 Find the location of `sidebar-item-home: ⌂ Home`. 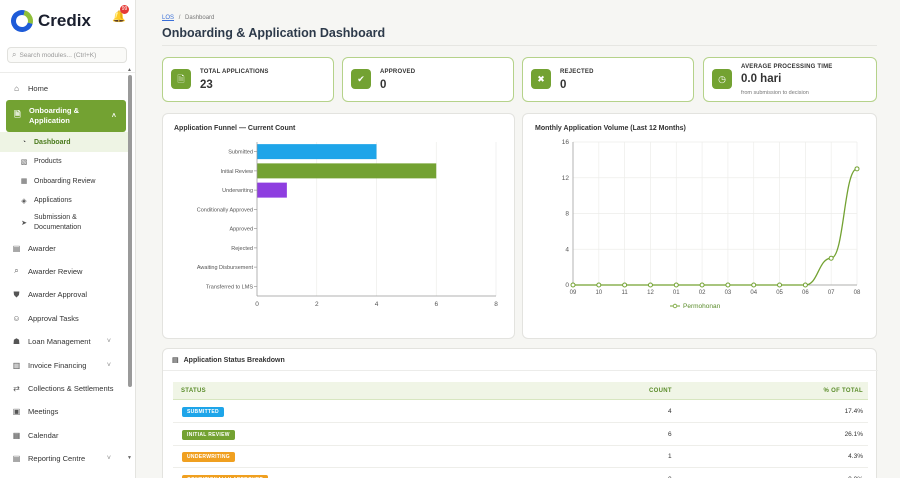

sidebar-item-home: ⌂ Home is located at coordinates (64, 88).